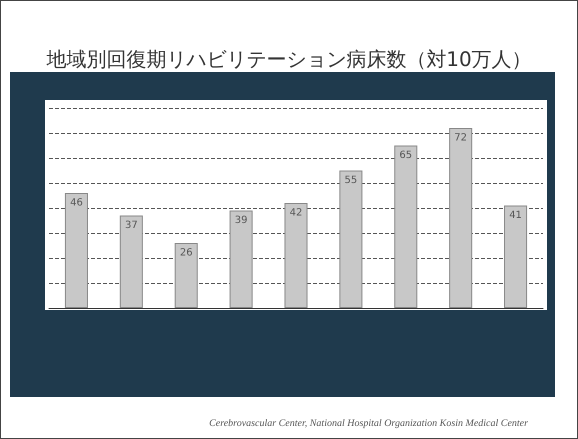 Image resolution: width=578 pixels, height=439 pixels. Describe the element at coordinates (76, 203) in the screenshot. I see `data-label: 46` at that location.